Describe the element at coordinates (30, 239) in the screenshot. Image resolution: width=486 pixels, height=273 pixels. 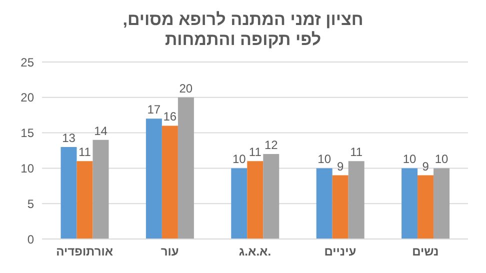
I see `y-tick-label: 0` at that location.